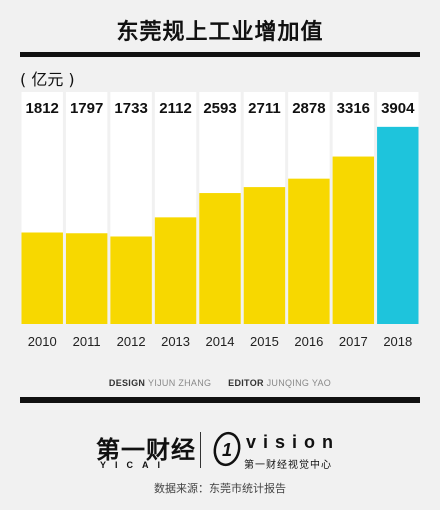 This screenshot has width=440, height=510. I want to click on bar-2015, so click(264, 255).